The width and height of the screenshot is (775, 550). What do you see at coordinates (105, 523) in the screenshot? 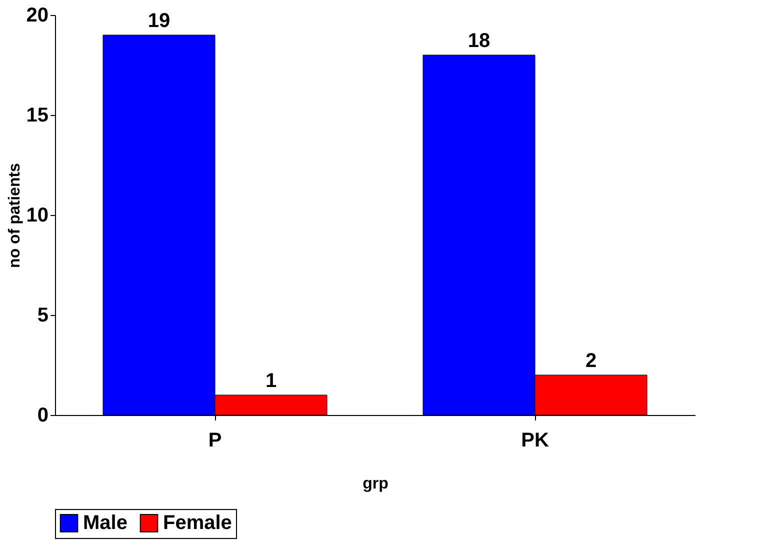
I see `legend-label: Male` at bounding box center [105, 523].